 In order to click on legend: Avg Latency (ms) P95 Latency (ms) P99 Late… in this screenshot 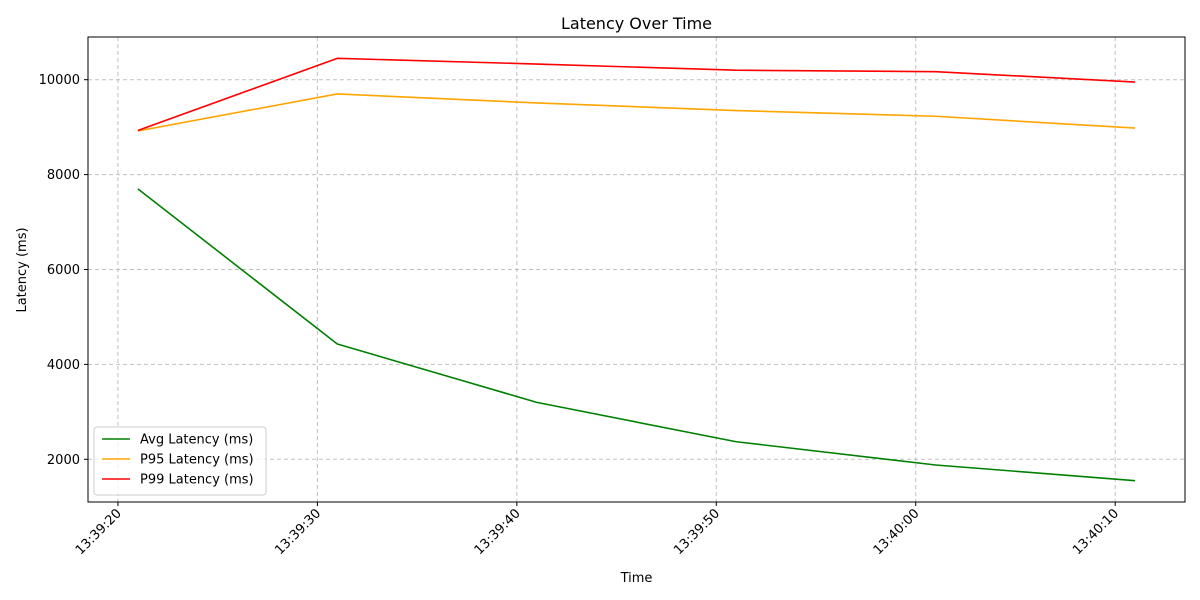, I will do `click(180, 461)`.